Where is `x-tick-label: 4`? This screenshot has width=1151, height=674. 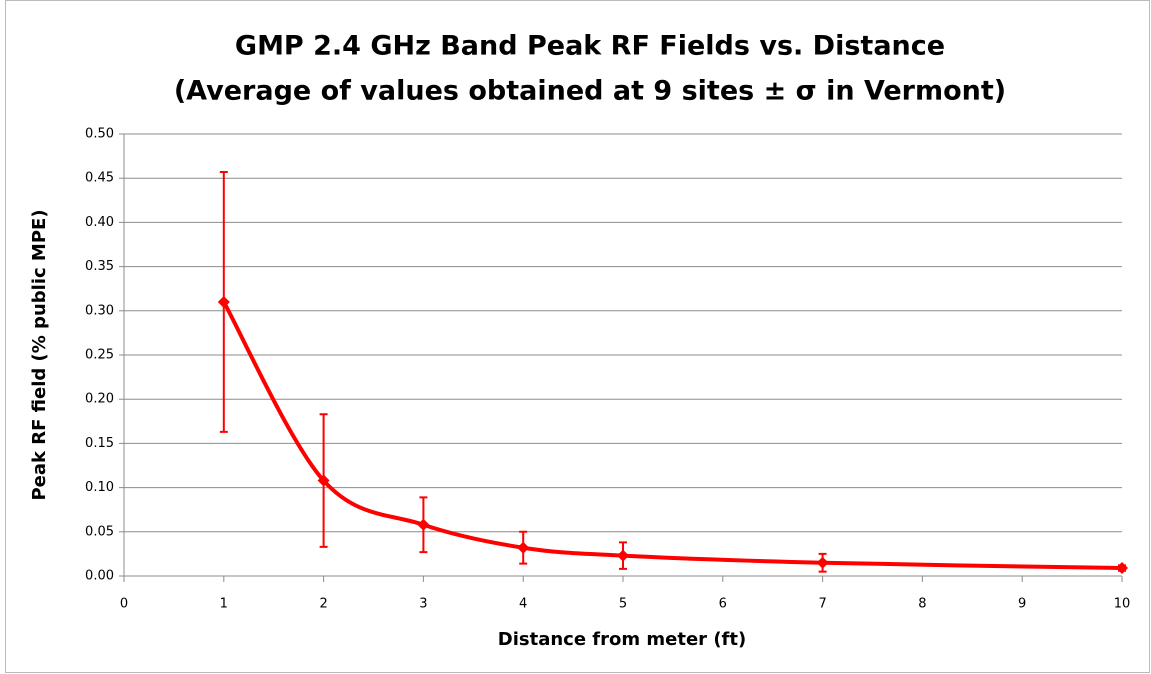
x-tick-label: 4 is located at coordinates (523, 604).